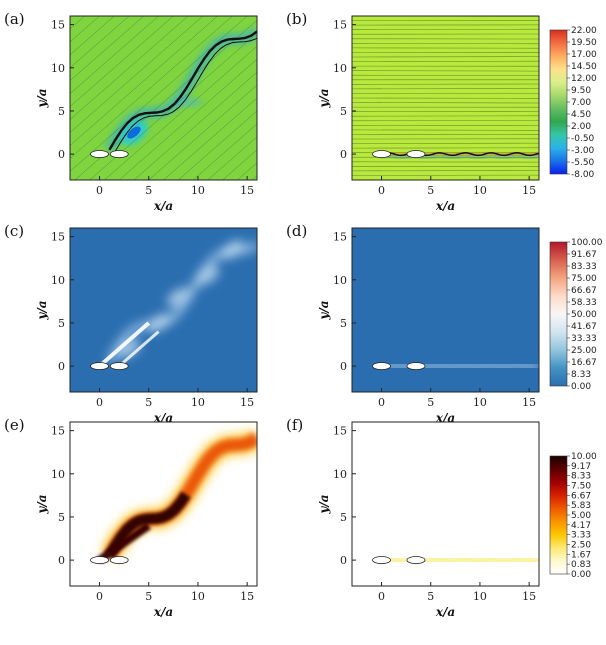 The height and width of the screenshot is (645, 606). I want to click on colorbar-label: 2.00, so click(581, 127).